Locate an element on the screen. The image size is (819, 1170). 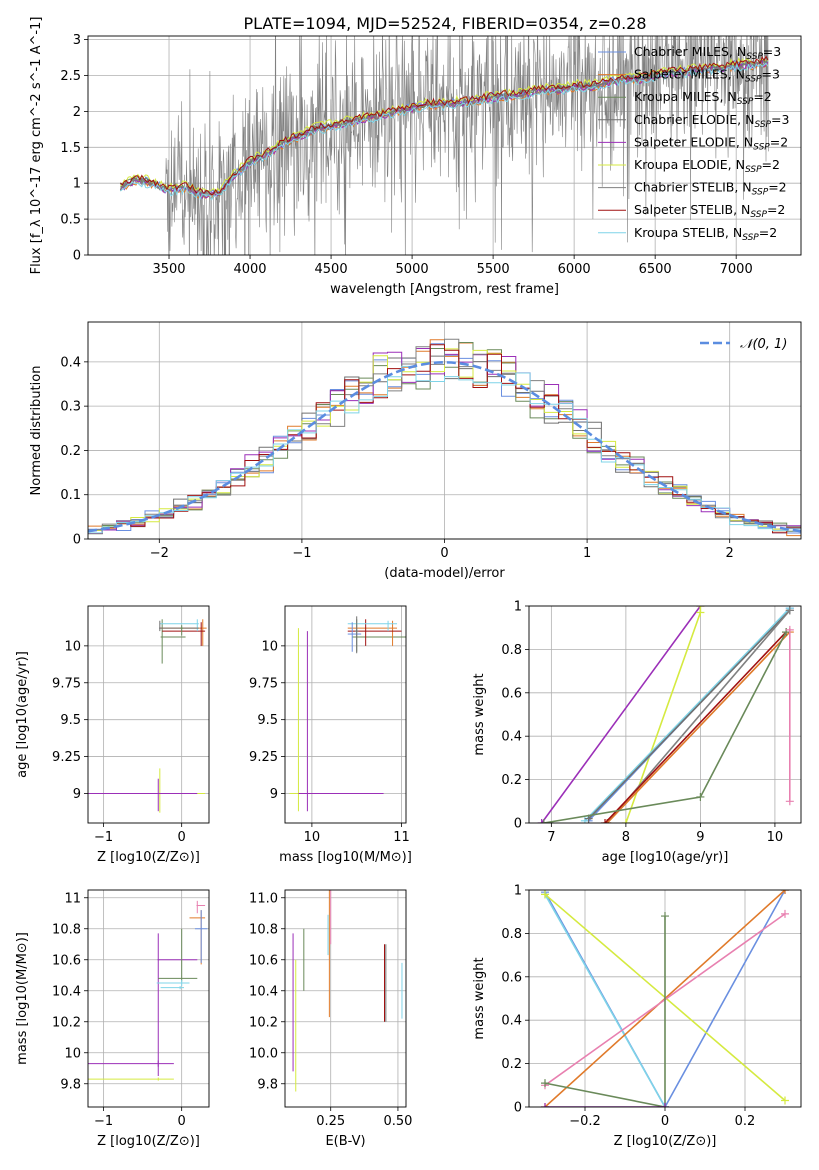
x-tick-label: 8 is located at coordinates (626, 837).